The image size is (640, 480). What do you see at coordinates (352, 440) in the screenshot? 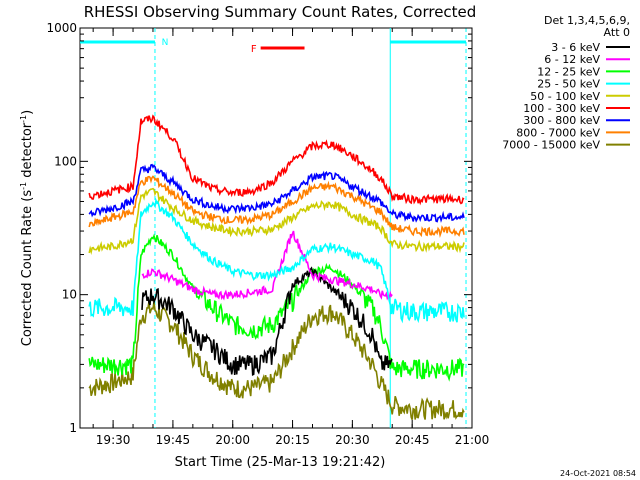
I see `x-tick-label: 20:30` at bounding box center [352, 440].